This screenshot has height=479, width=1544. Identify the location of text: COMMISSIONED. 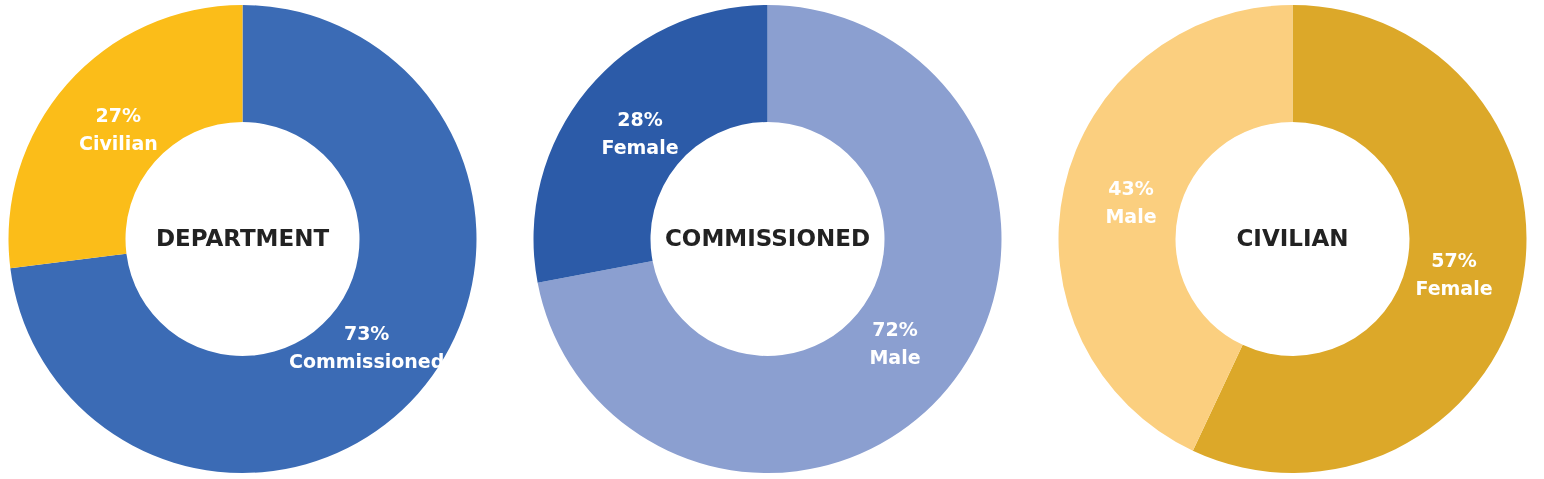
(767, 238).